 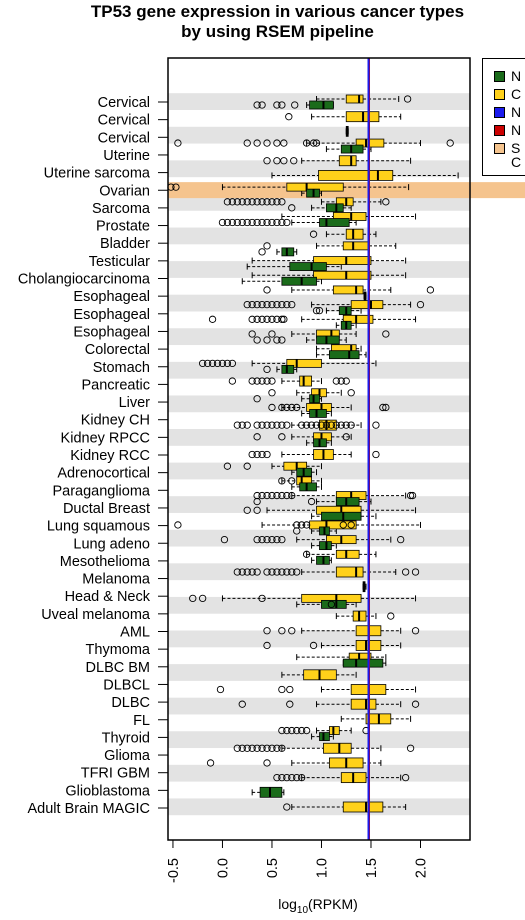 What do you see at coordinates (516, 162) in the screenshot?
I see `legend-extra-label: C` at bounding box center [516, 162].